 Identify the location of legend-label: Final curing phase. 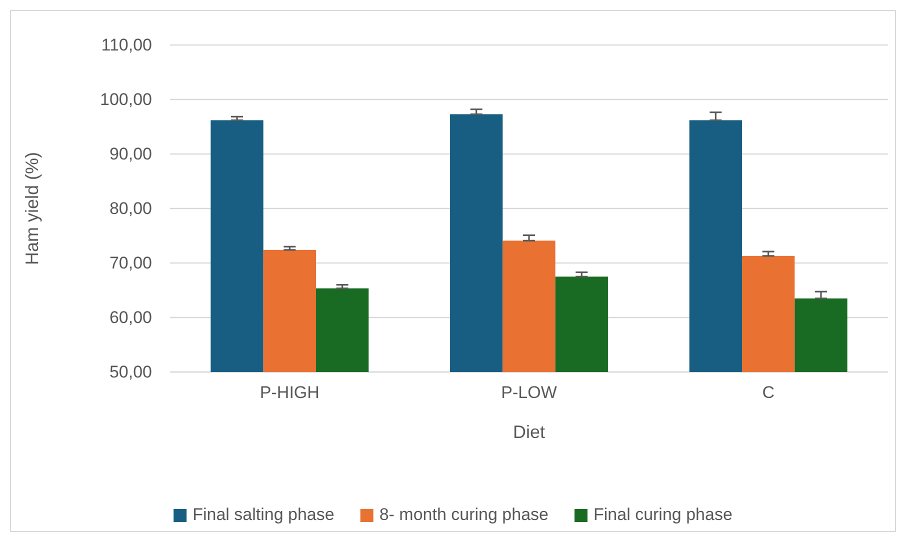
(663, 514).